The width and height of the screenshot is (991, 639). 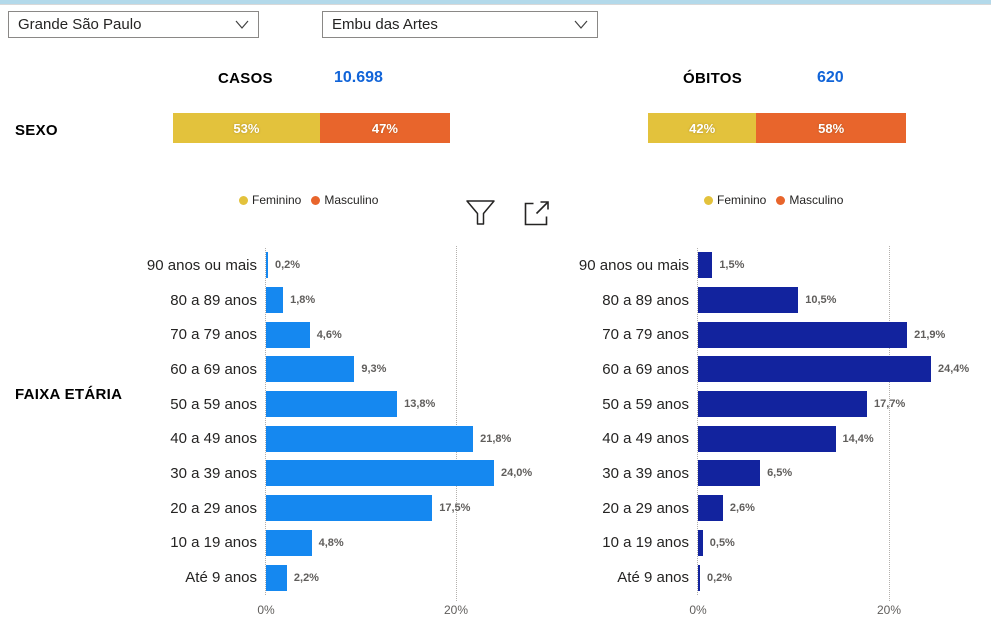 I want to click on bar-value-label: 9,3%, so click(x=374, y=369).